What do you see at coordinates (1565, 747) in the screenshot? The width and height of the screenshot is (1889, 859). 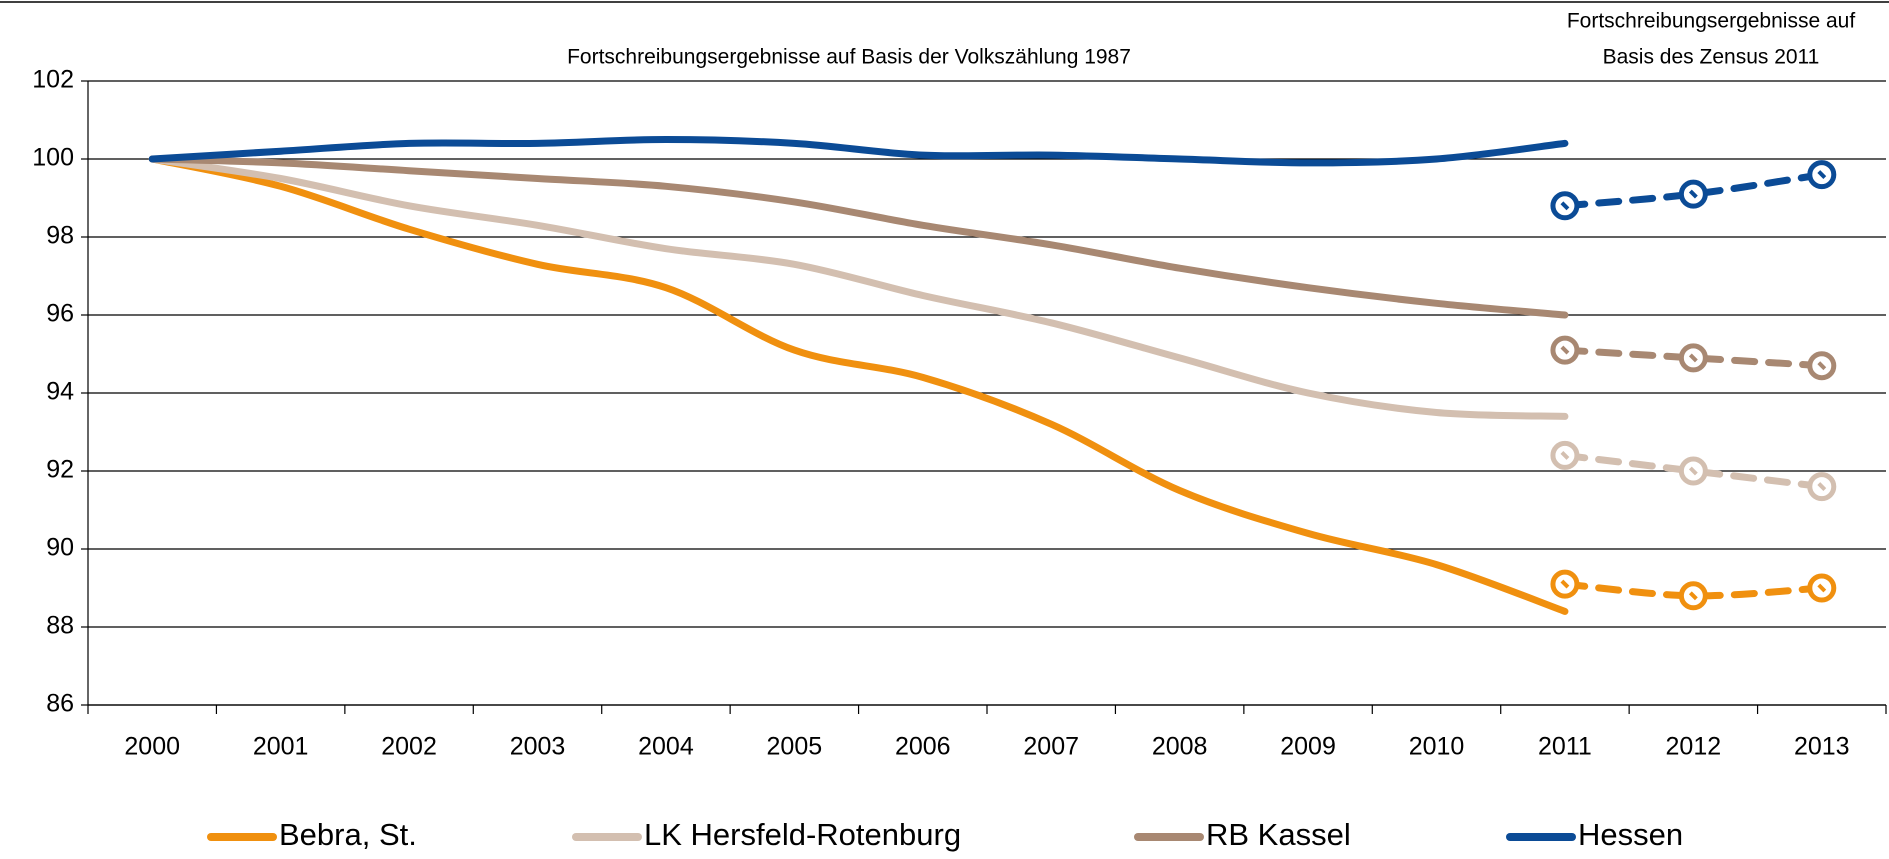 I see `x-tick-label: 2011` at bounding box center [1565, 747].